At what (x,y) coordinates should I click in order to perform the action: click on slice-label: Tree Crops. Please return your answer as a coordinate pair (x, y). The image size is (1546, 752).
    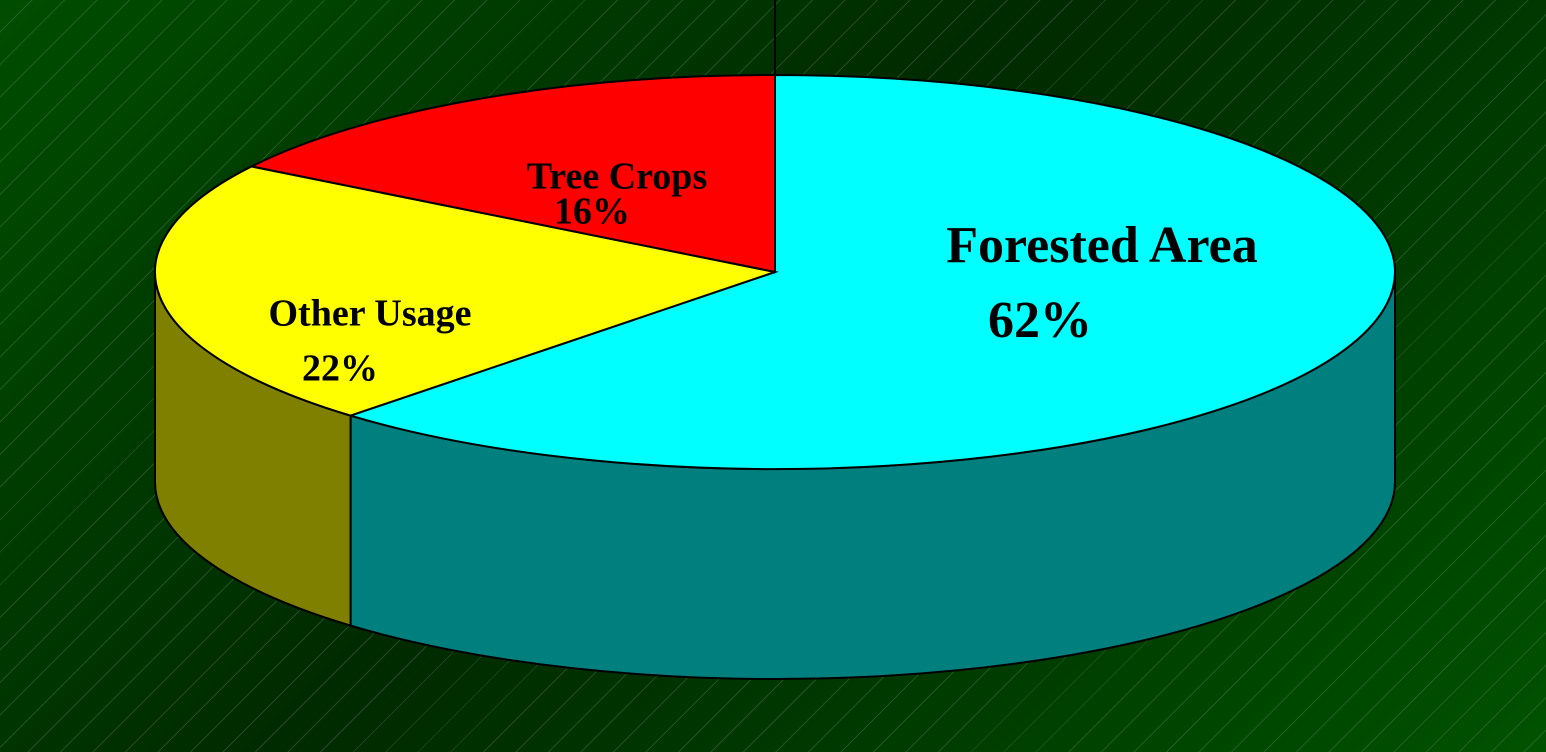
    Looking at the image, I should click on (617, 177).